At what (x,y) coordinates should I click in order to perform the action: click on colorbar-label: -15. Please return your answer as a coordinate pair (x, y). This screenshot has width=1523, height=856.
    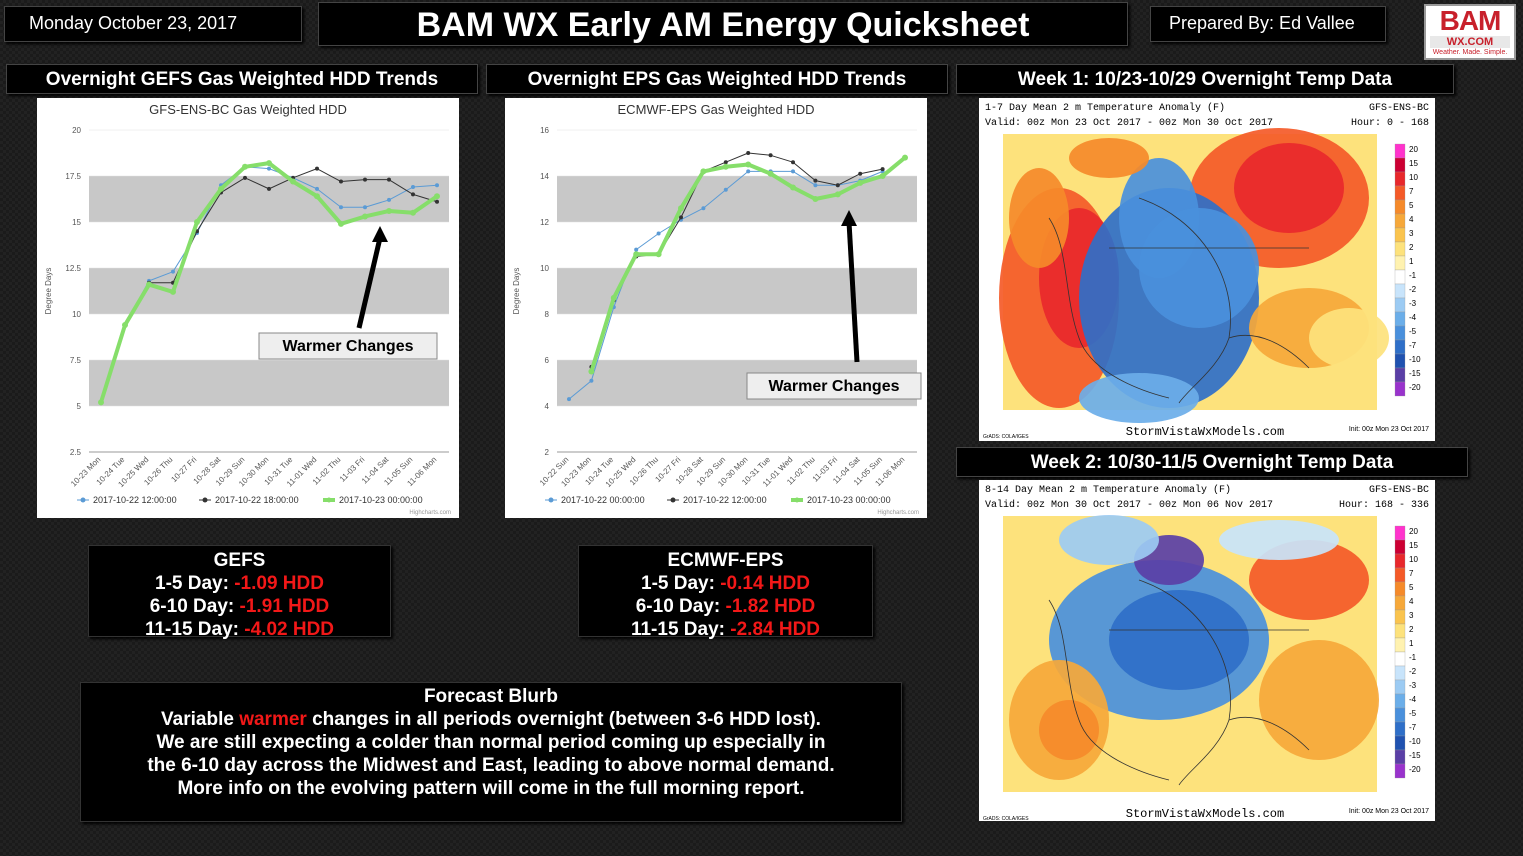
    Looking at the image, I should click on (1415, 373).